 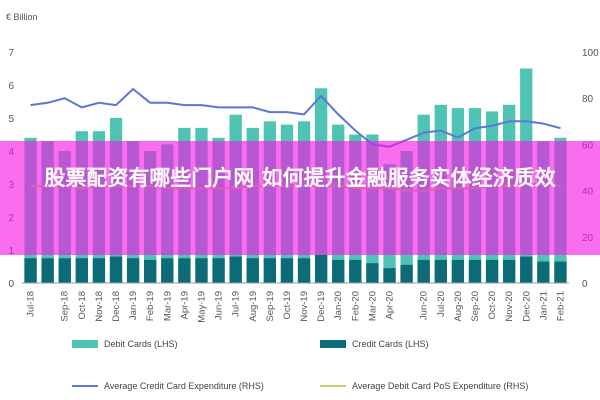 I want to click on x-axis-tick-label: Oct-20, so click(x=492, y=305).